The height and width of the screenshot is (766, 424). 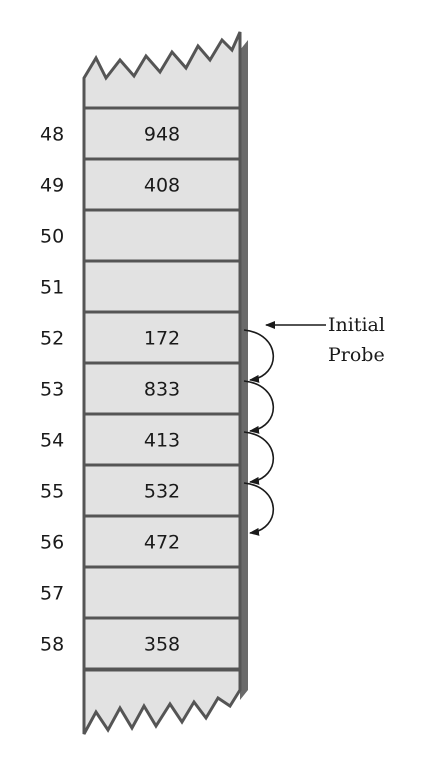 I want to click on cell-value-label: 472, so click(x=162, y=543).